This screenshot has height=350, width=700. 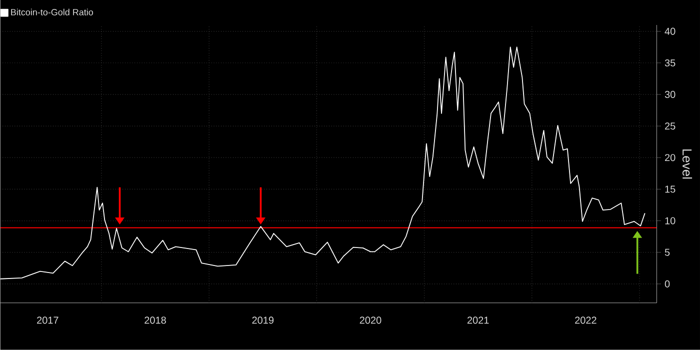 I want to click on y-tick-label: 30, so click(x=670, y=94).